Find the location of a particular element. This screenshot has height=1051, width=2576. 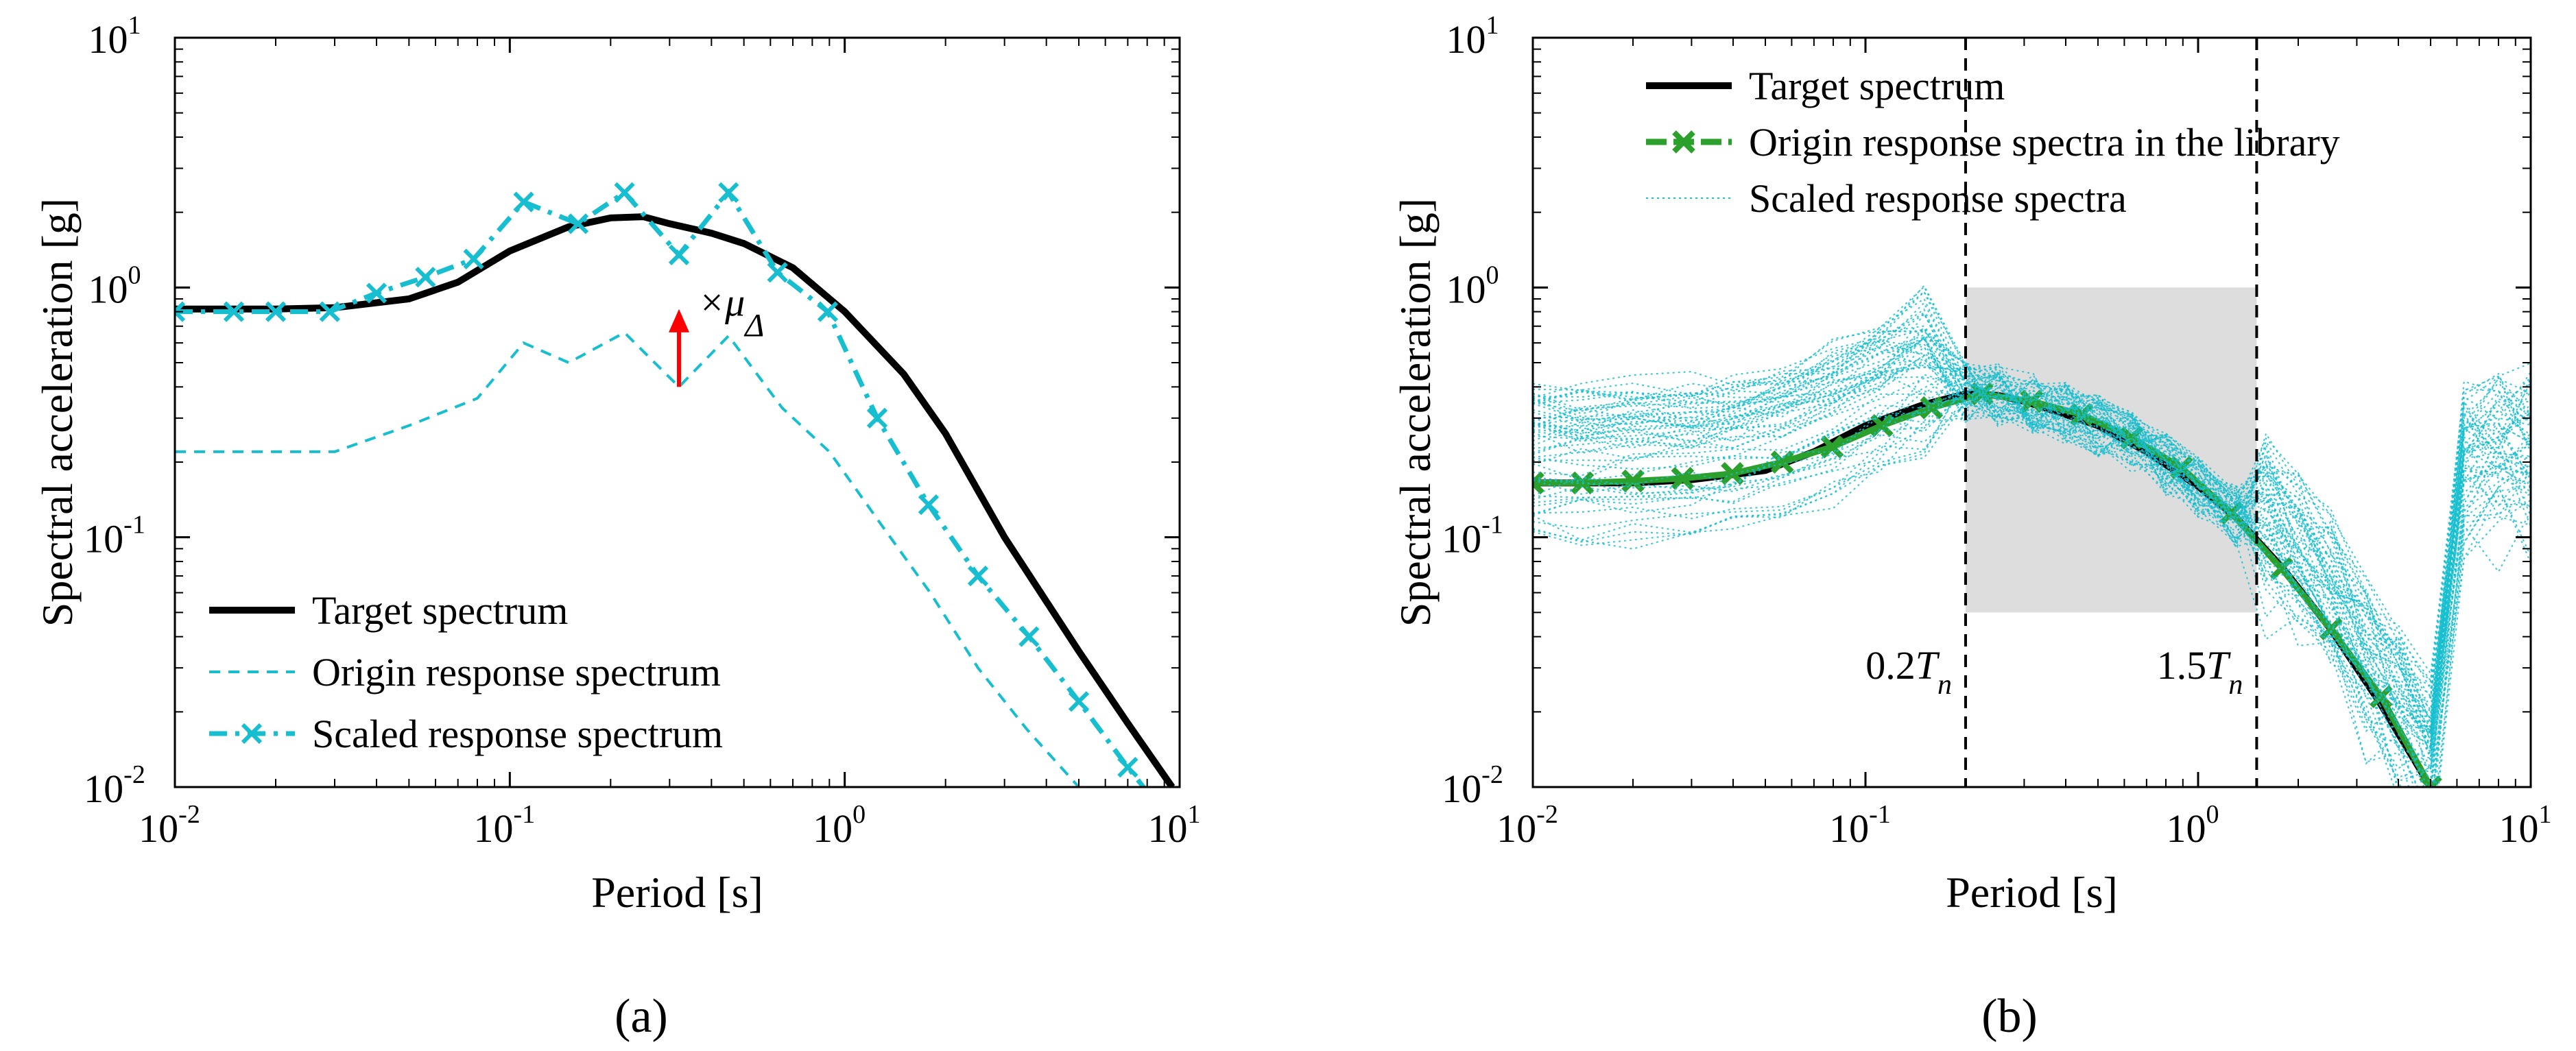

period-bound-label: 1.5Tn is located at coordinates (2200, 672).